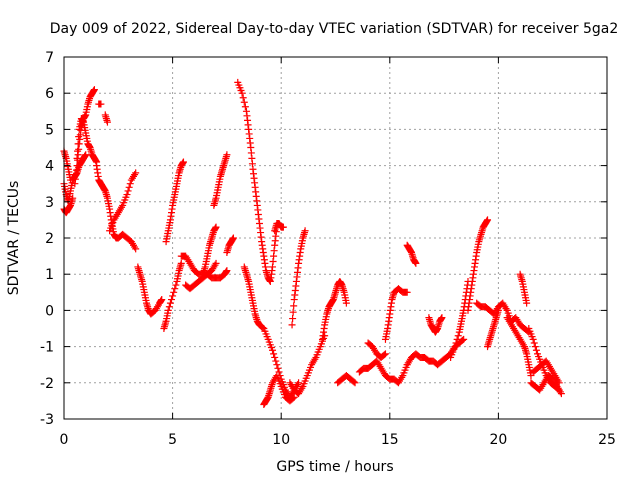  I want to click on x-tick-label: 25, so click(607, 440).